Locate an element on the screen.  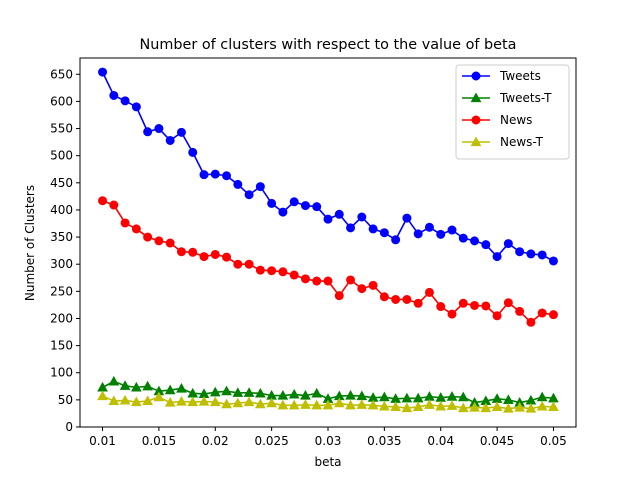
y-tick-label: 400 is located at coordinates (61, 210).